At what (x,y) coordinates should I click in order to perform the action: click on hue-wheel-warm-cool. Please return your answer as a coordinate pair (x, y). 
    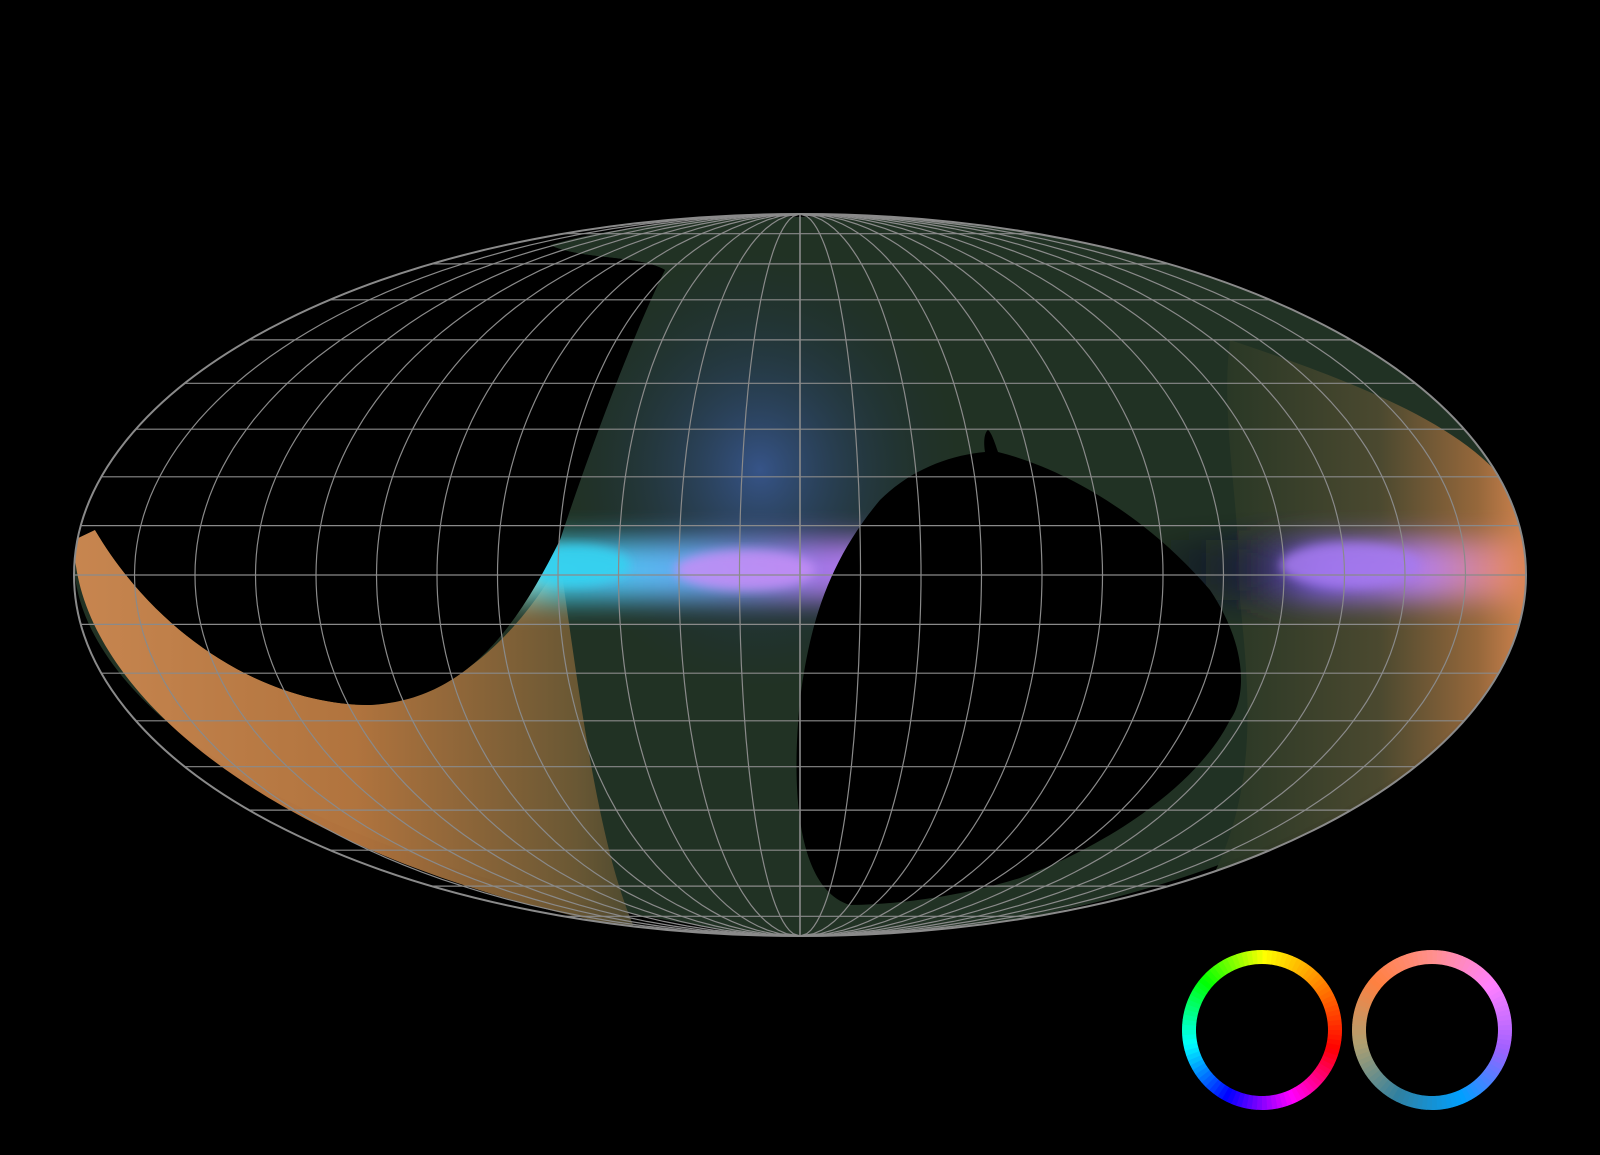
    Looking at the image, I should click on (1432, 1030).